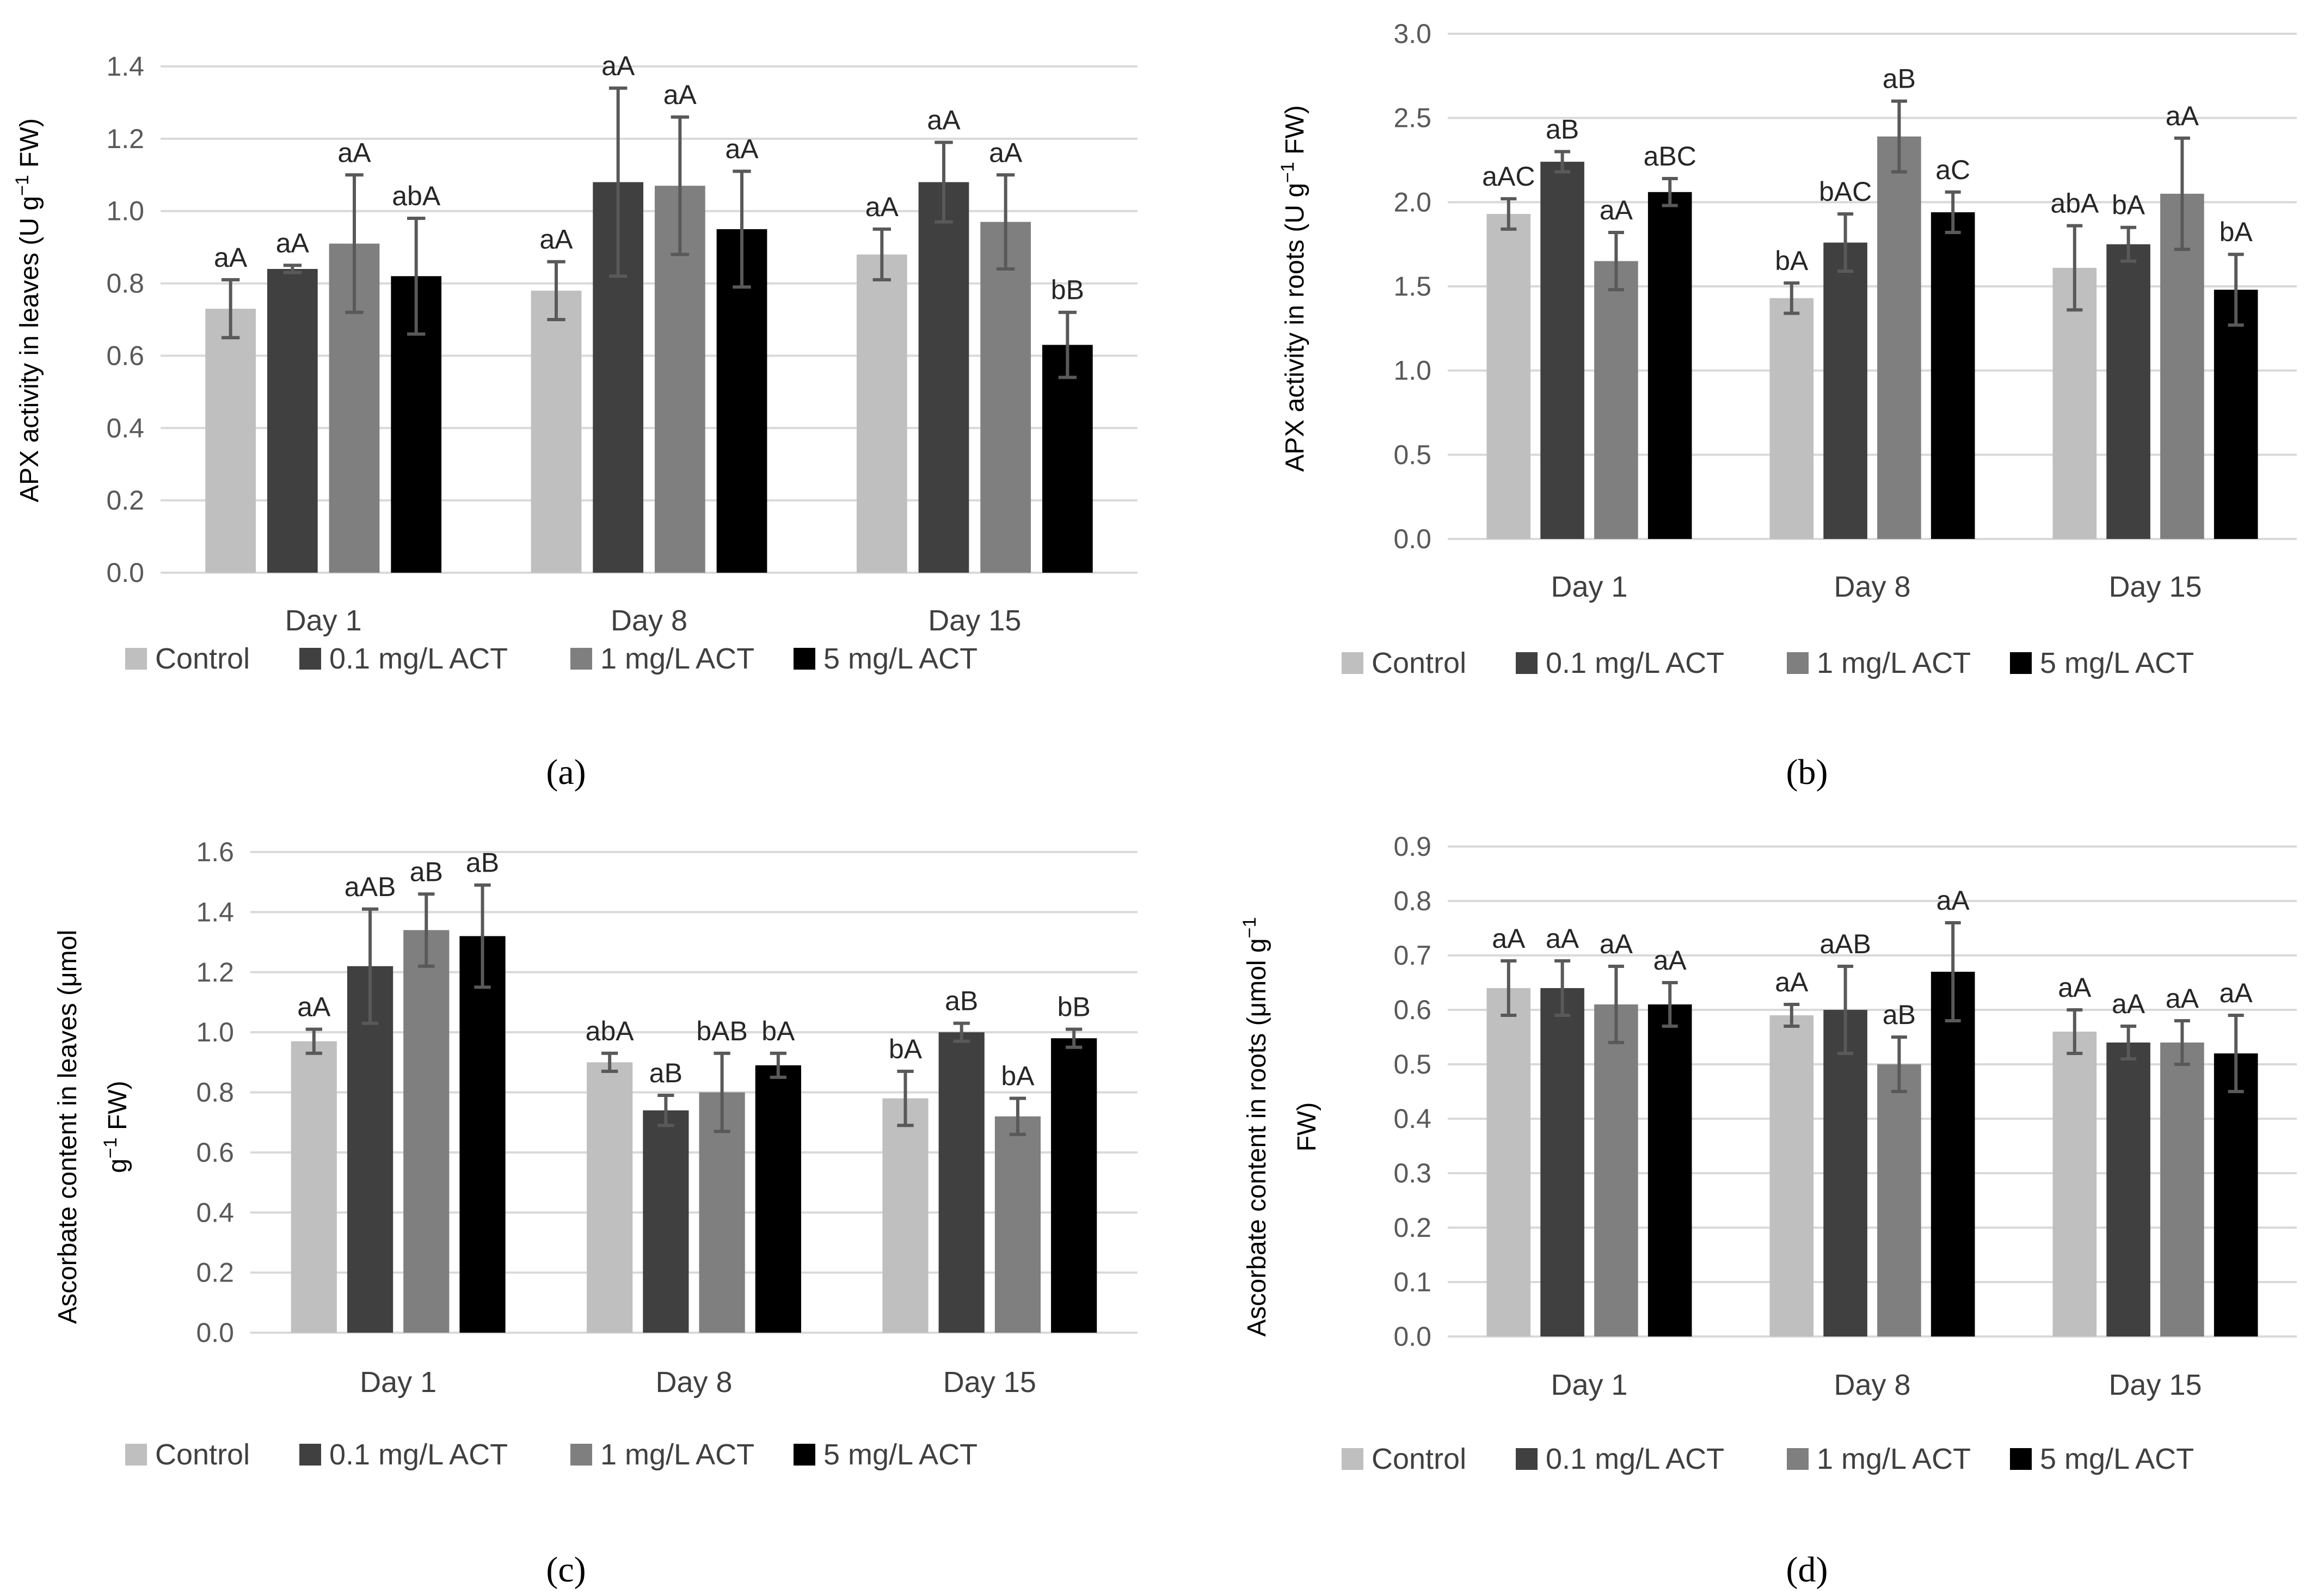 This screenshot has height=1594, width=2324. I want to click on data-label: aBC, so click(1670, 156).